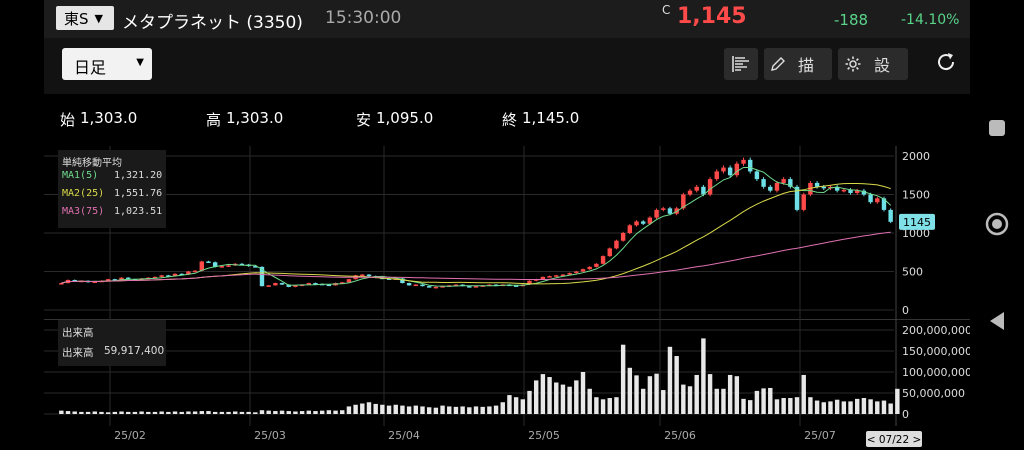 The width and height of the screenshot is (1024, 450). I want to click on draw-button: 描画, so click(798, 64).